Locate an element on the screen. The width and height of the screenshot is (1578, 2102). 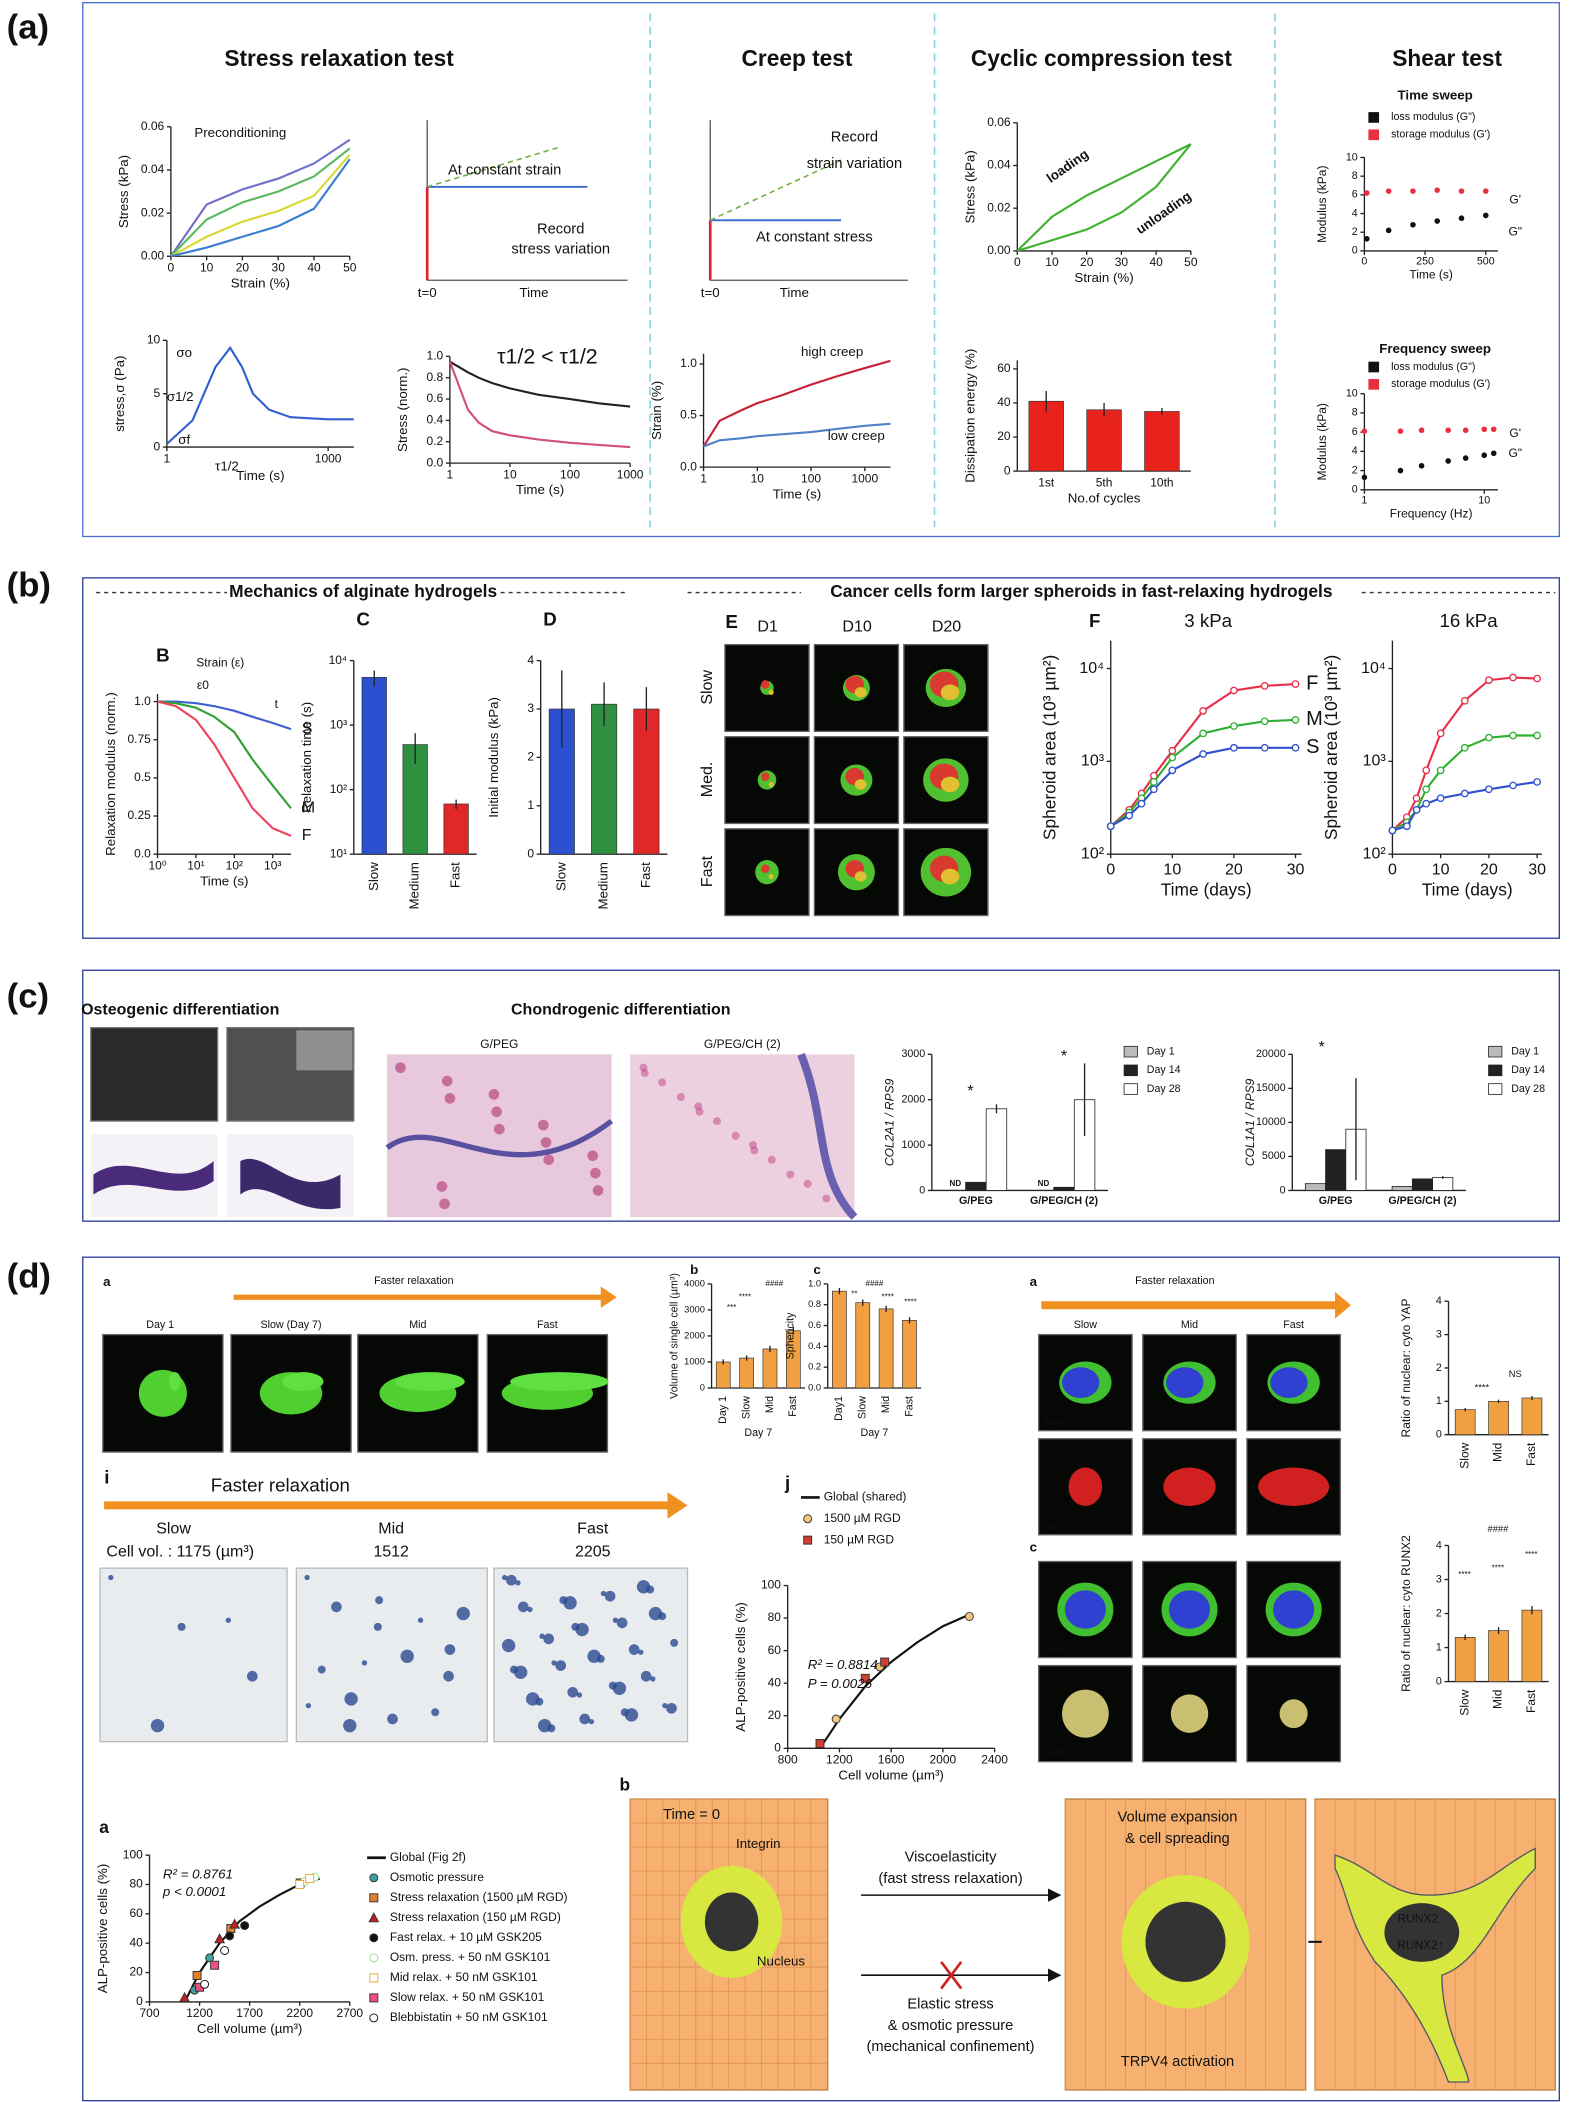
y-axis-label: Spheroid area (10³ µm²) is located at coordinates (1331, 747).